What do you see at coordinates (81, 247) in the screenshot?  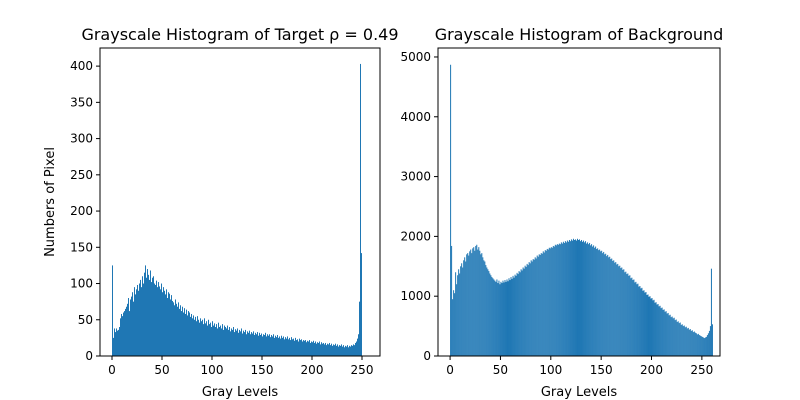 I see `target-y-tick-label: 150` at bounding box center [81, 247].